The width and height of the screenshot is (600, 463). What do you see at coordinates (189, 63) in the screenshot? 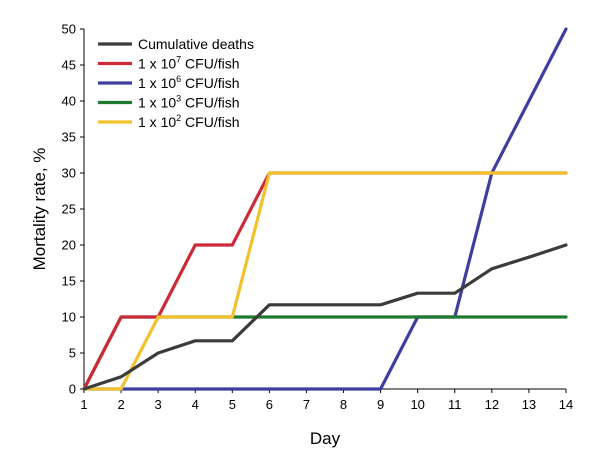
I see `legend-entry: 1 x 107 CFU/fish` at bounding box center [189, 63].